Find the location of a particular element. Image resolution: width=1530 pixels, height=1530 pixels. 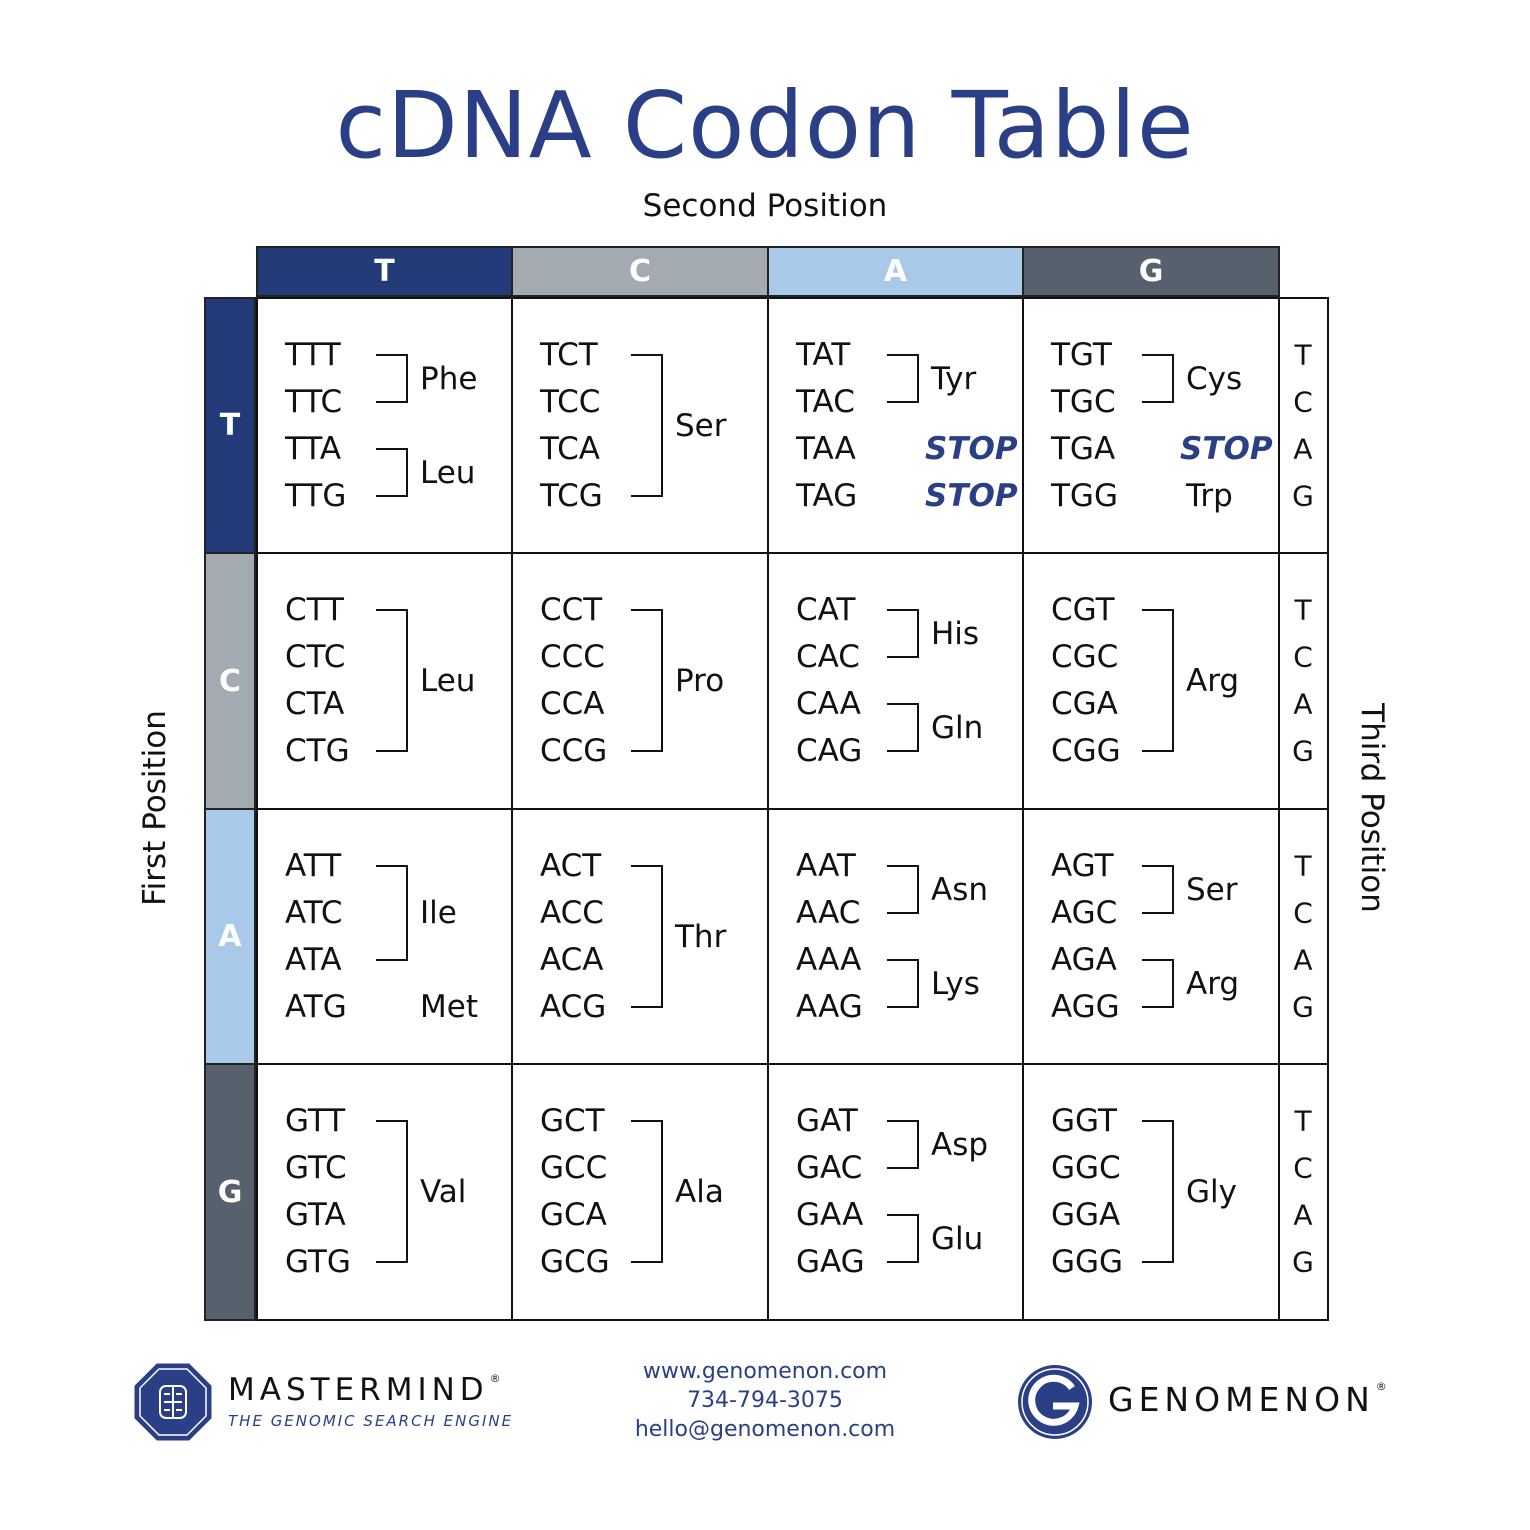

codon: CTC is located at coordinates (315, 657).